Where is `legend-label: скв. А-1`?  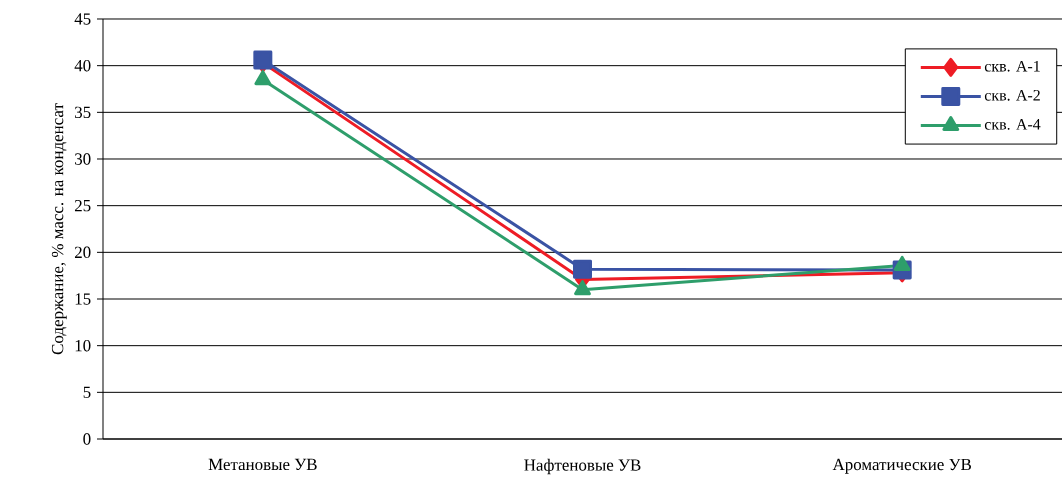 legend-label: скв. А-1 is located at coordinates (1012, 66).